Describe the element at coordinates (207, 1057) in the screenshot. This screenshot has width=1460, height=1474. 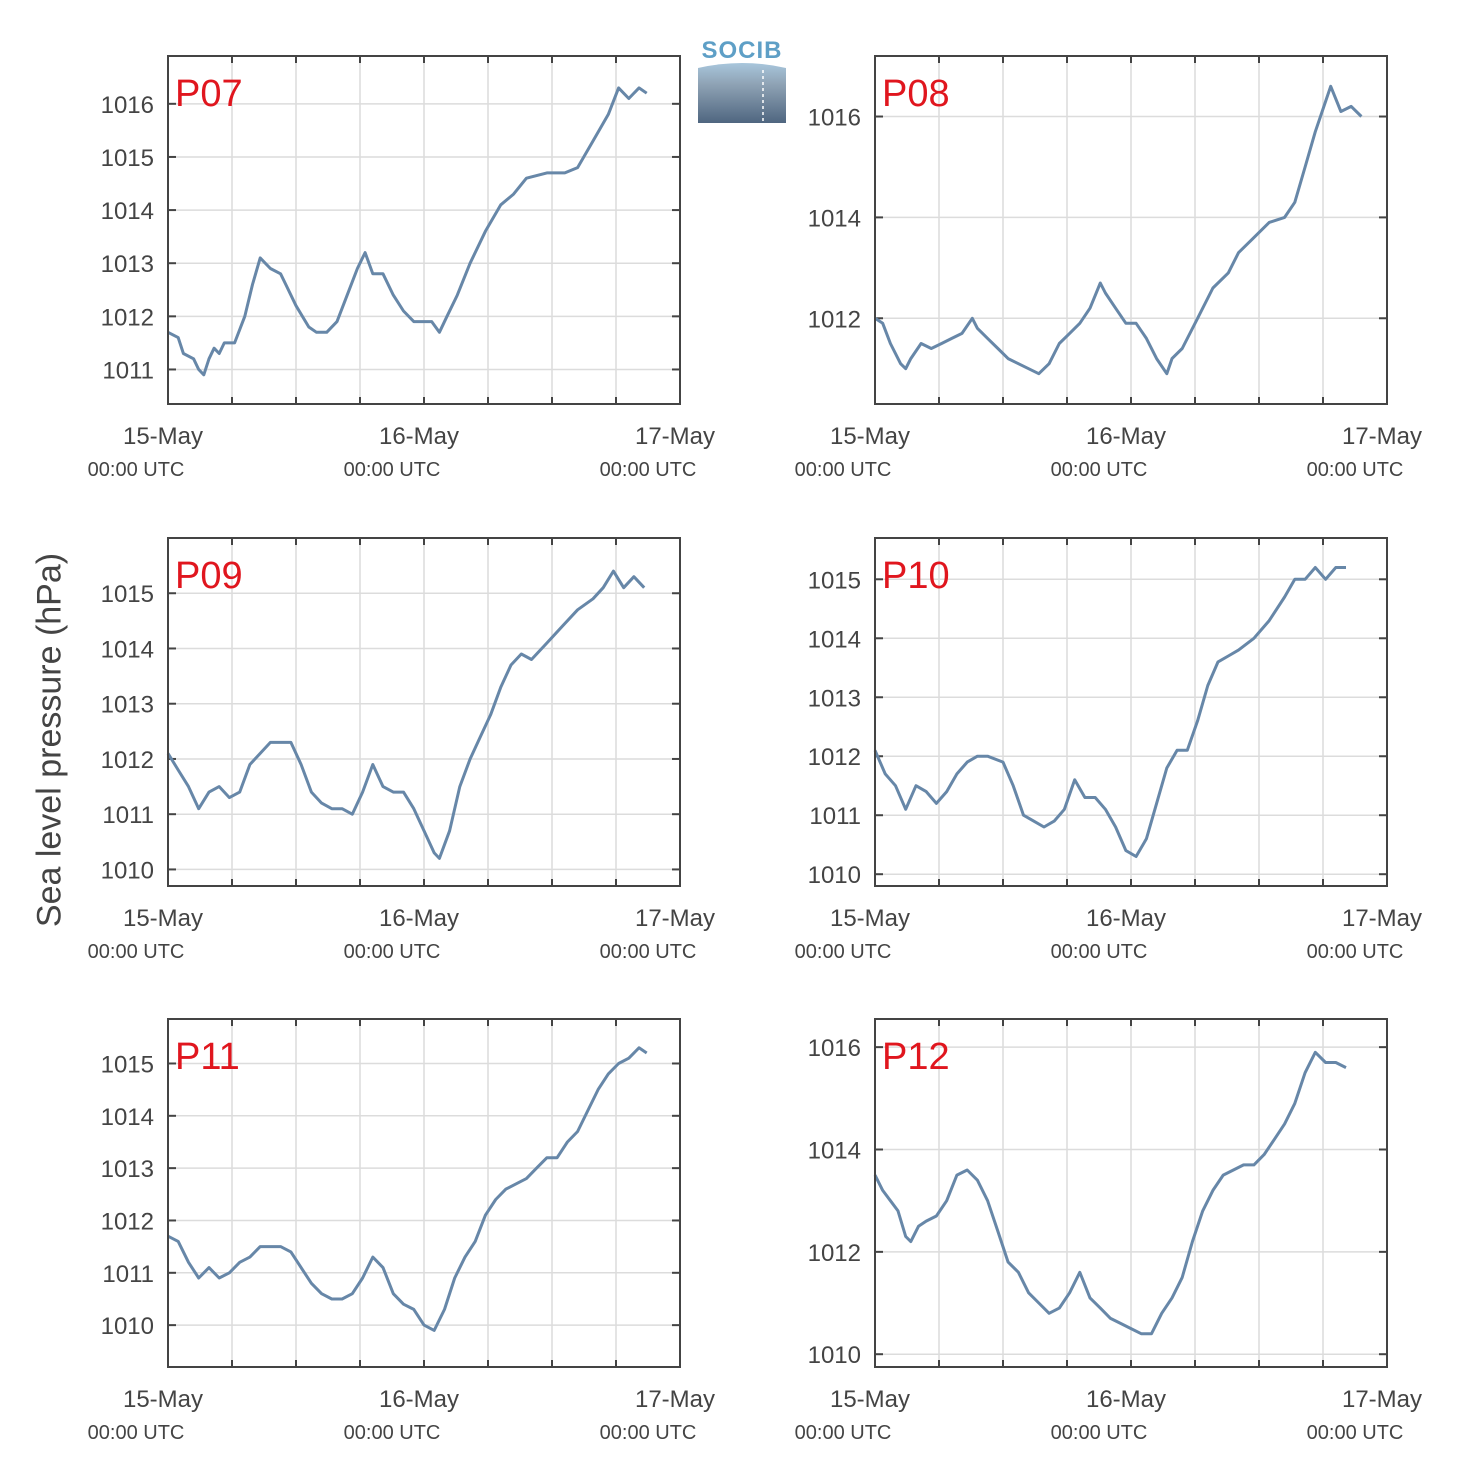
I see `station-label: P11` at that location.